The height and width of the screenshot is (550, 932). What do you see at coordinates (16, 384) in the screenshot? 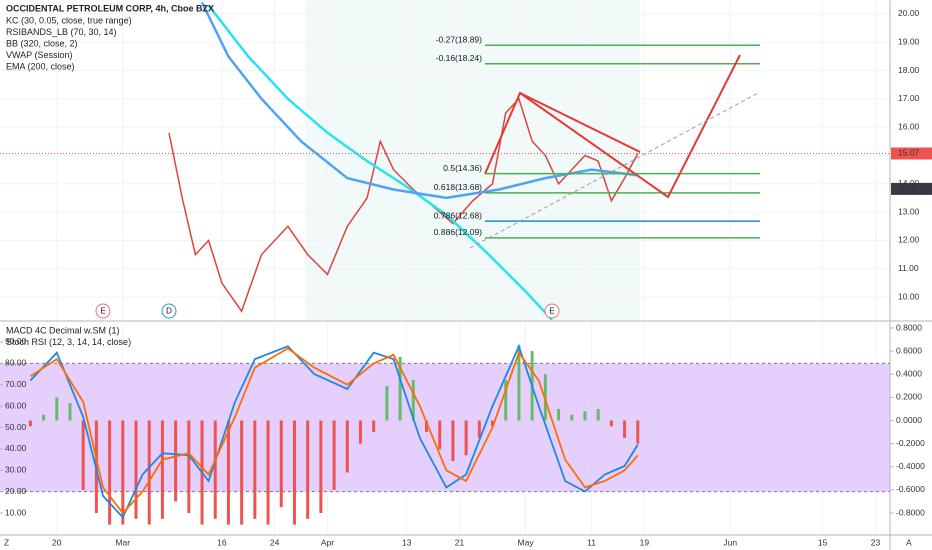
I see `y-tick-label: 70.00` at bounding box center [16, 384].